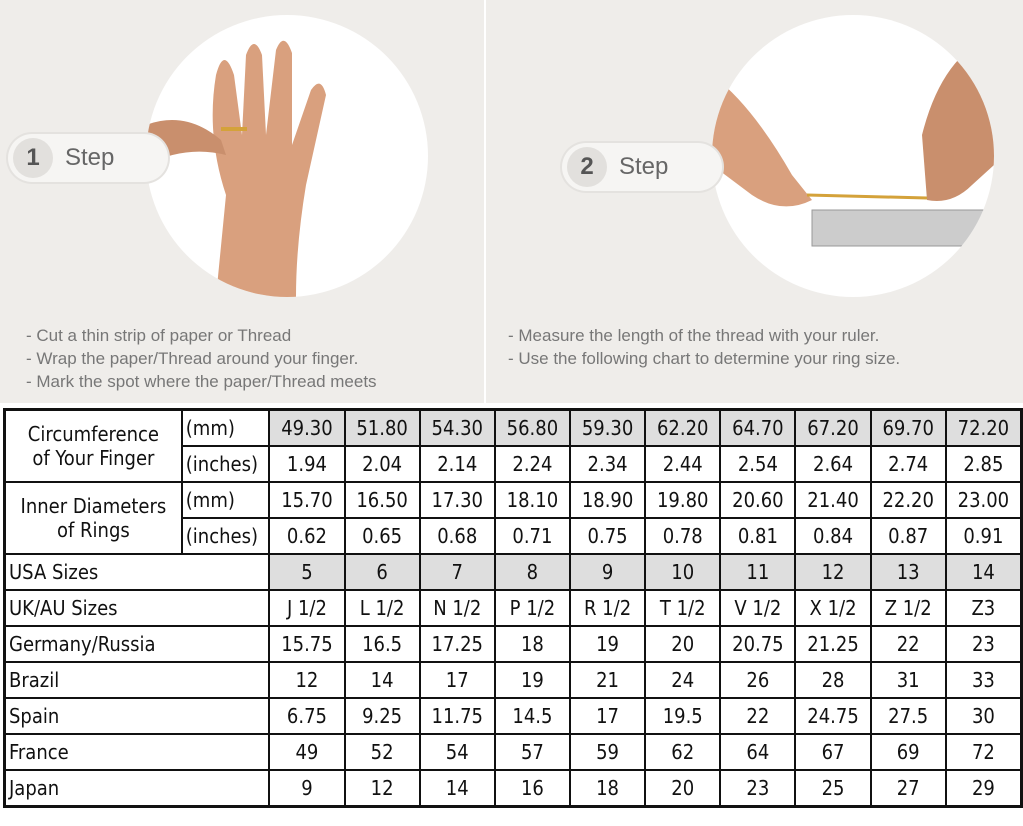  Describe the element at coordinates (908, 716) in the screenshot. I see `table-cell: 27.5` at that location.